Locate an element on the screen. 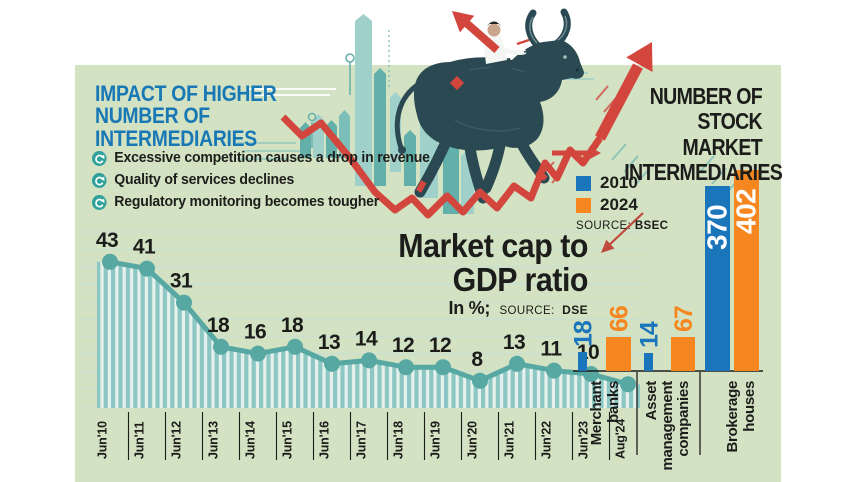 The width and height of the screenshot is (857, 482). unit-label: In %; is located at coordinates (469, 308).